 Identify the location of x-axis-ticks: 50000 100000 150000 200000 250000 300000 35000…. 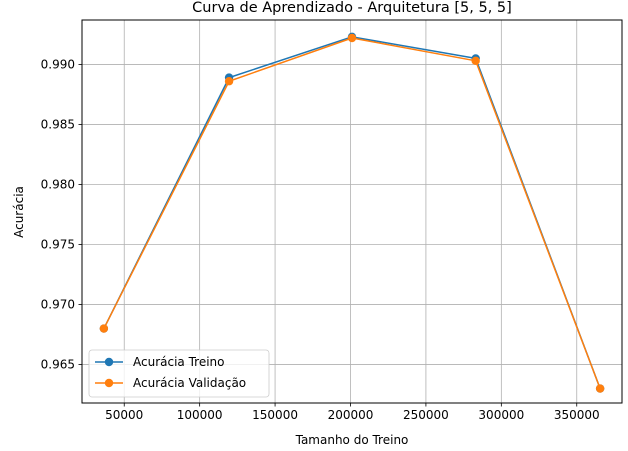
(352, 412).